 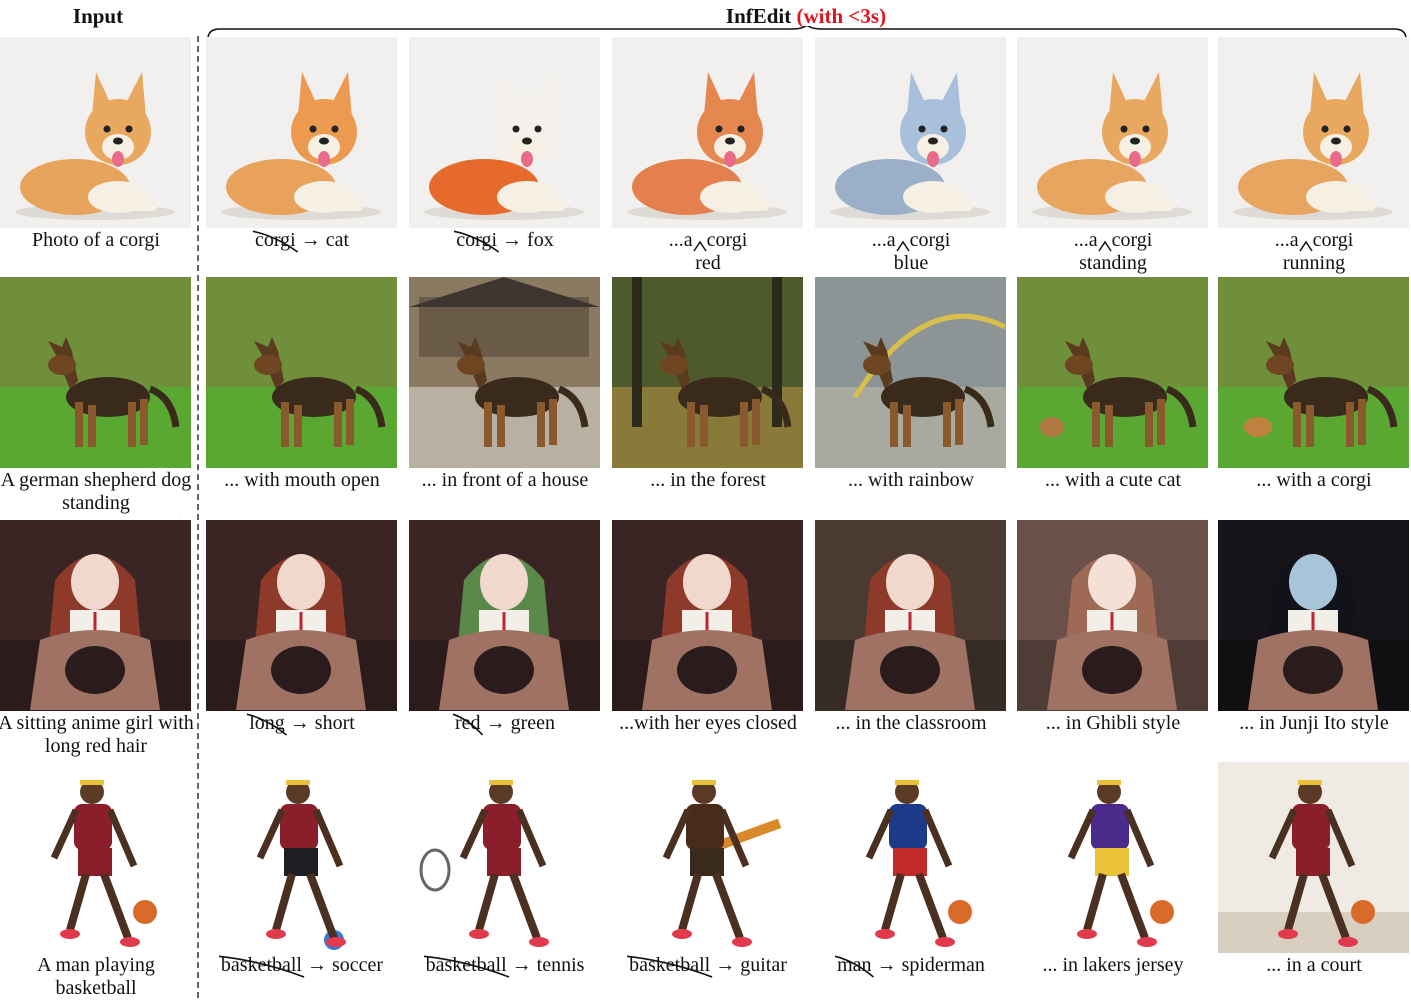 I want to click on edit-caption: basketball → guitar, so click(x=707, y=965).